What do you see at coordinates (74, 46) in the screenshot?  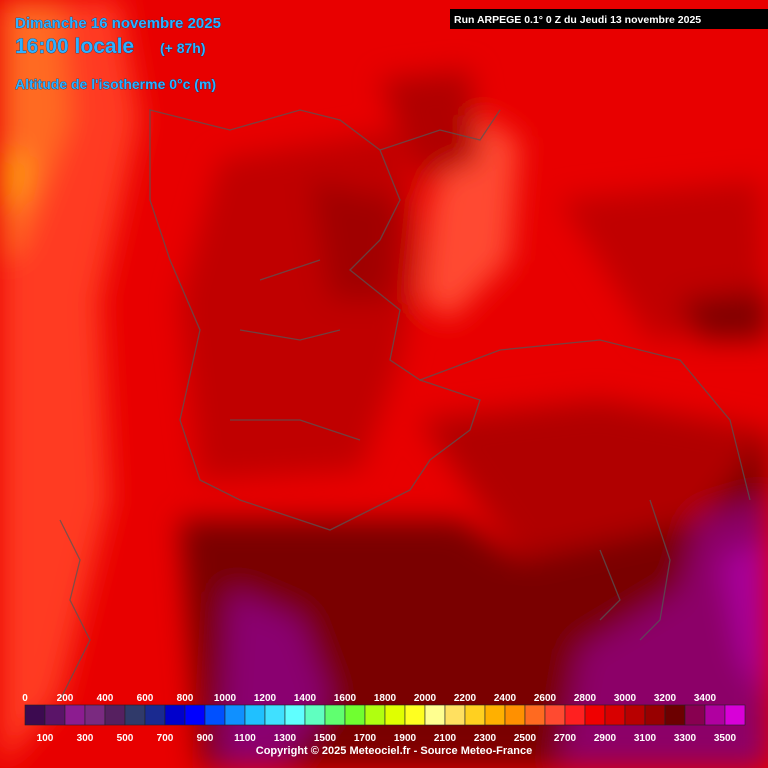 I see `time-label: 16:00 locale` at bounding box center [74, 46].